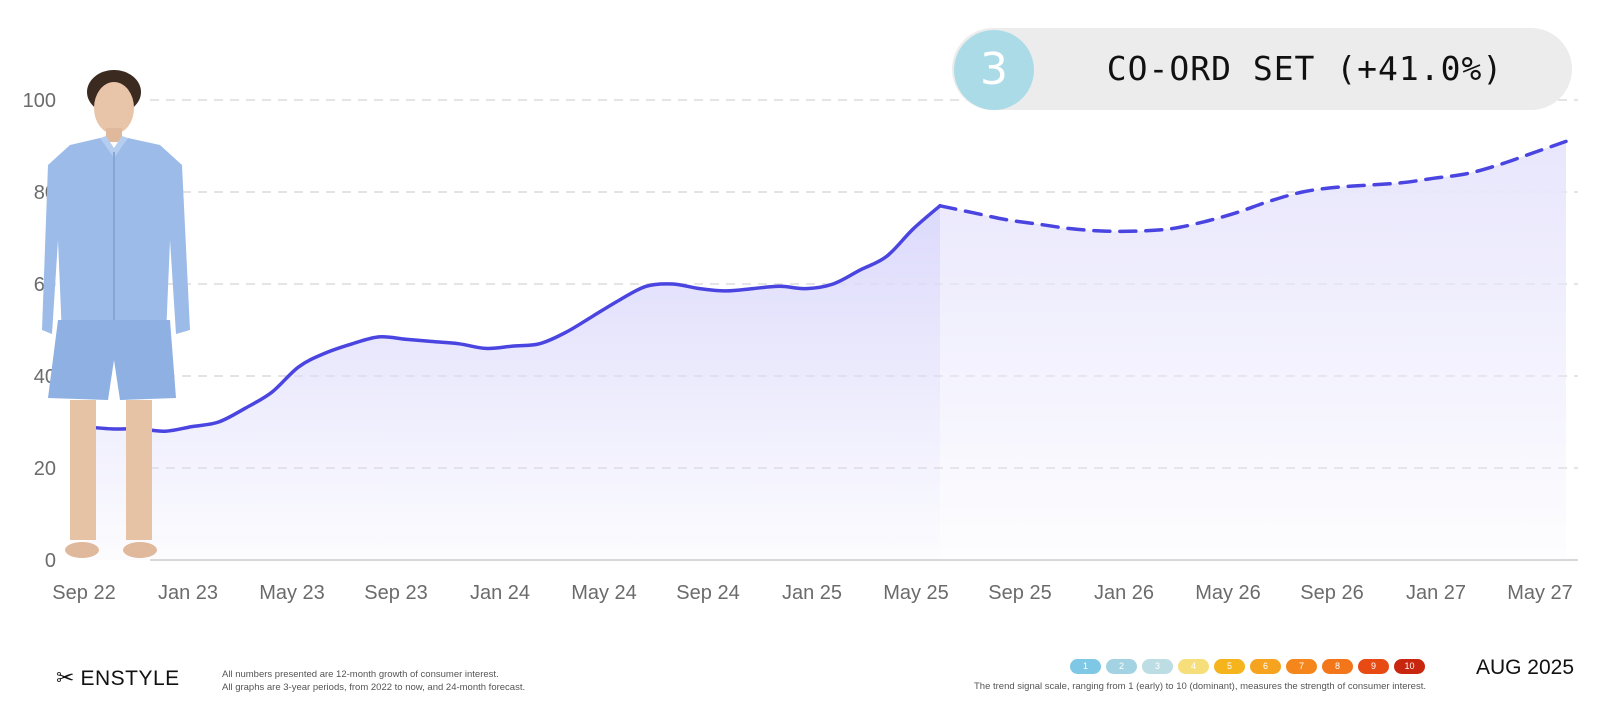 This screenshot has height=726, width=1600. What do you see at coordinates (1436, 593) in the screenshot?
I see `x-tick-label: Jan 27` at bounding box center [1436, 593].